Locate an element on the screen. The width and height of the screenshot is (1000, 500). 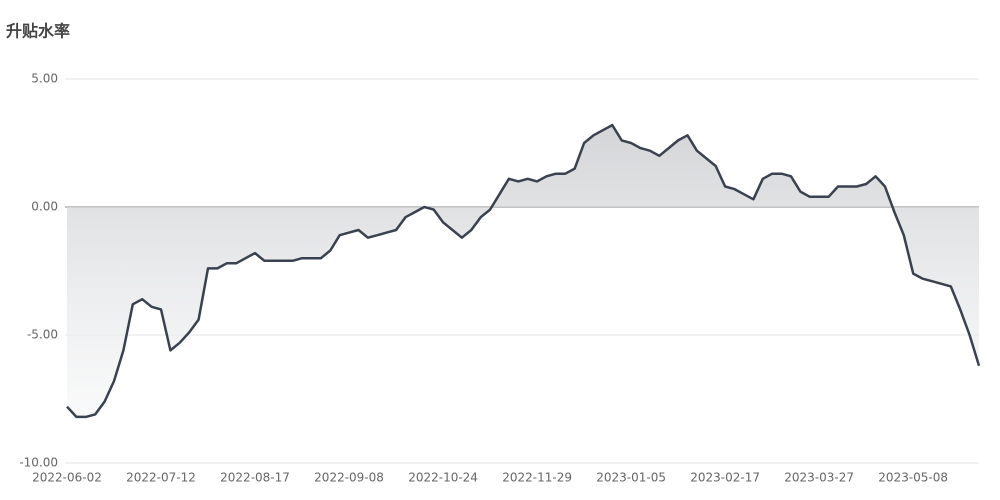
y-tick-label: 5.00 is located at coordinates (44, 79).